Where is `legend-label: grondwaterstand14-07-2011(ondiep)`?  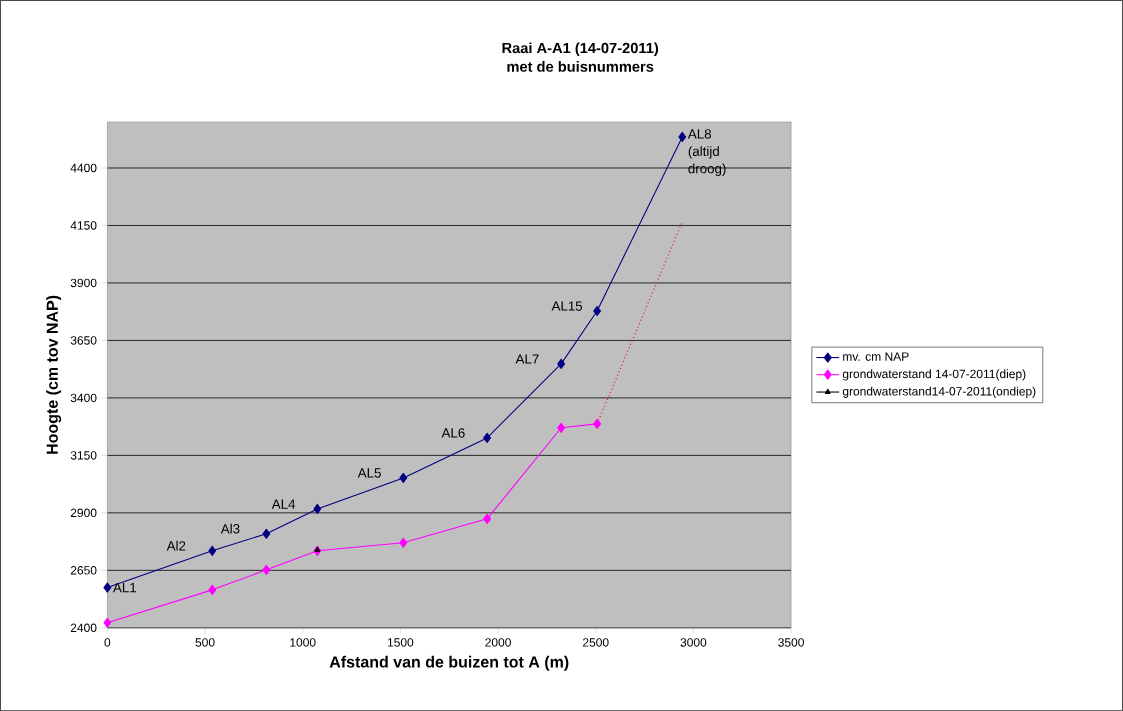 legend-label: grondwaterstand14-07-2011(ondiep) is located at coordinates (939, 392).